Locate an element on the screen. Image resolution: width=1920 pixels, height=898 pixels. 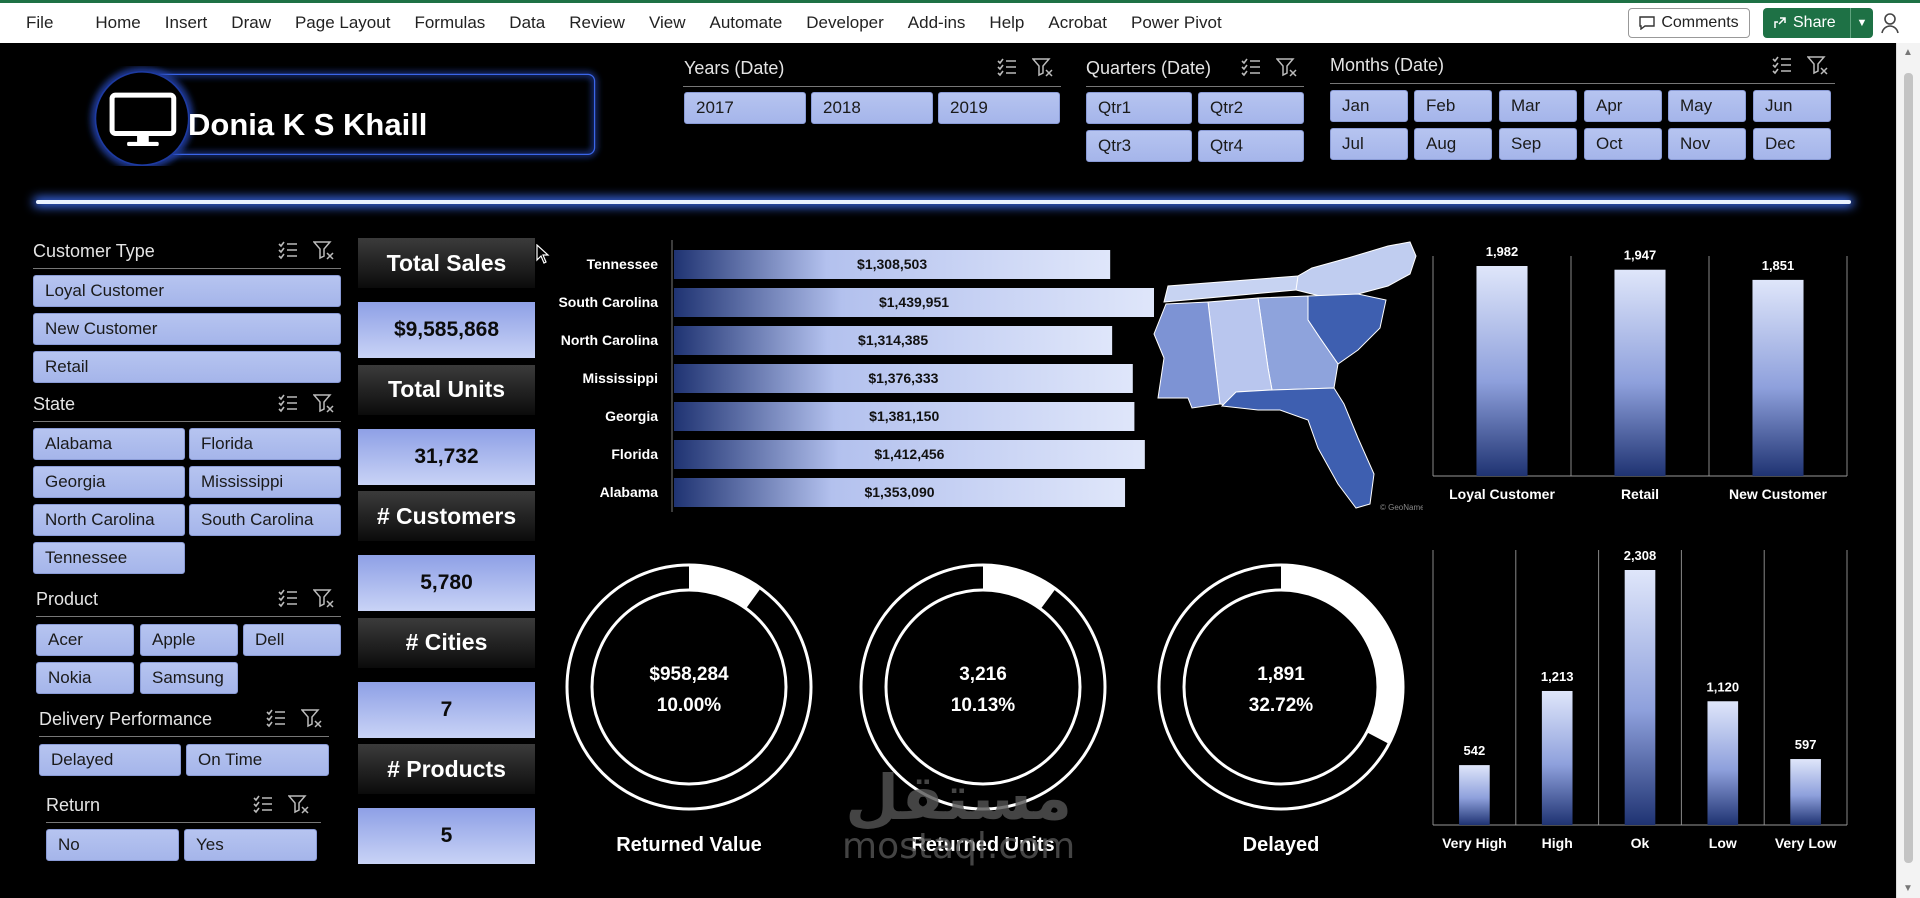
menu-power-pivot: Power Pivot is located at coordinates (1176, 22).